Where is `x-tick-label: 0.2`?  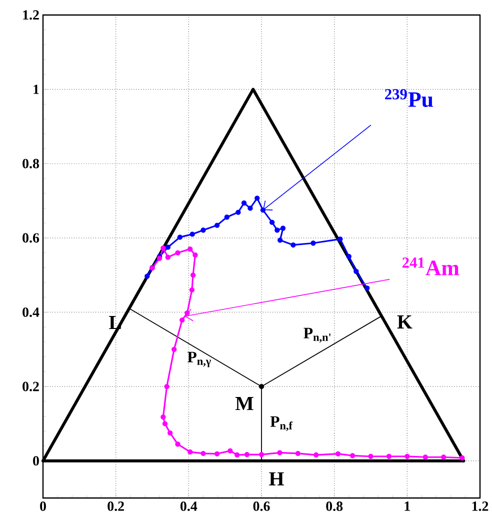
x-tick-label: 0.2 is located at coordinates (116, 506).